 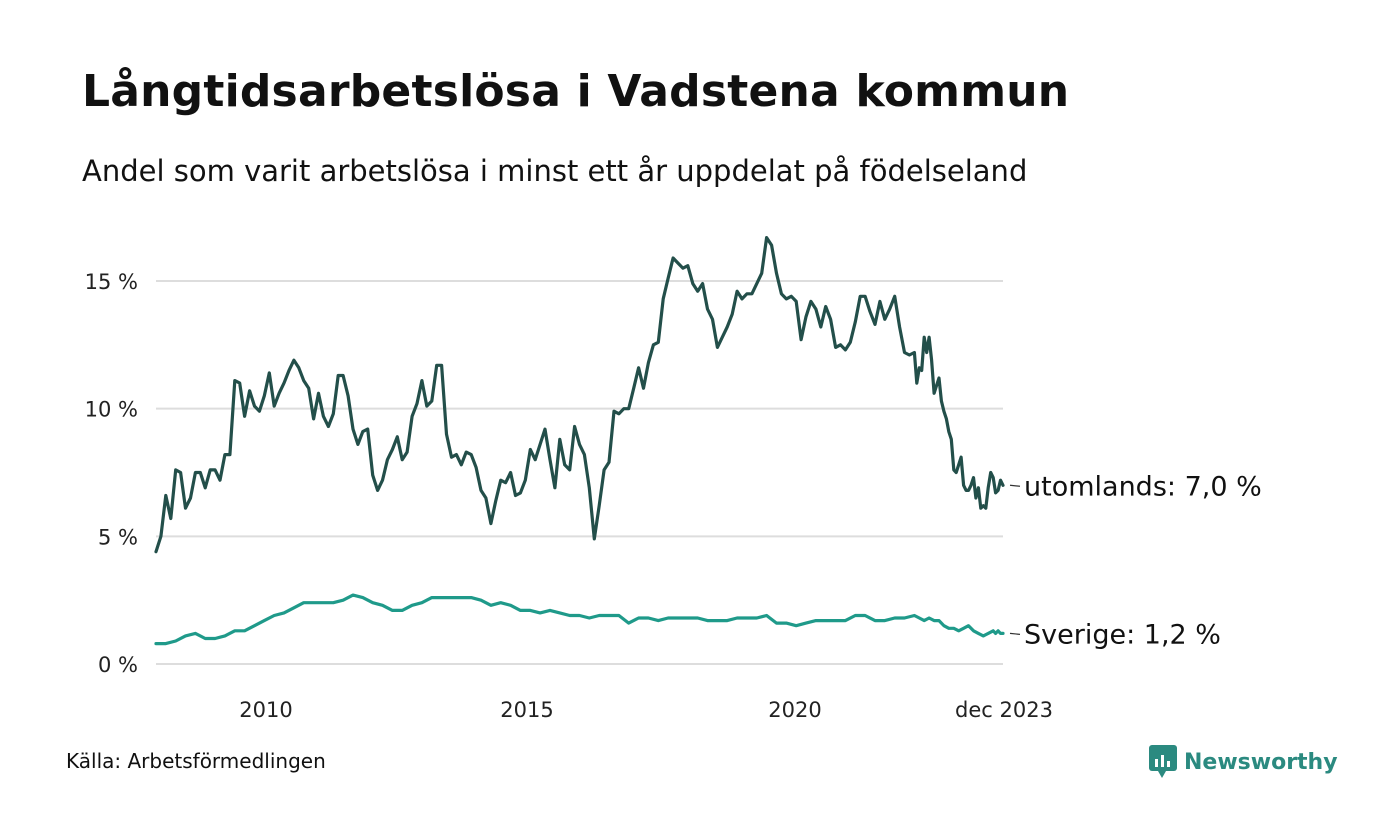 What do you see at coordinates (118, 537) in the screenshot?
I see `y-tick-label: 5 %` at bounding box center [118, 537].